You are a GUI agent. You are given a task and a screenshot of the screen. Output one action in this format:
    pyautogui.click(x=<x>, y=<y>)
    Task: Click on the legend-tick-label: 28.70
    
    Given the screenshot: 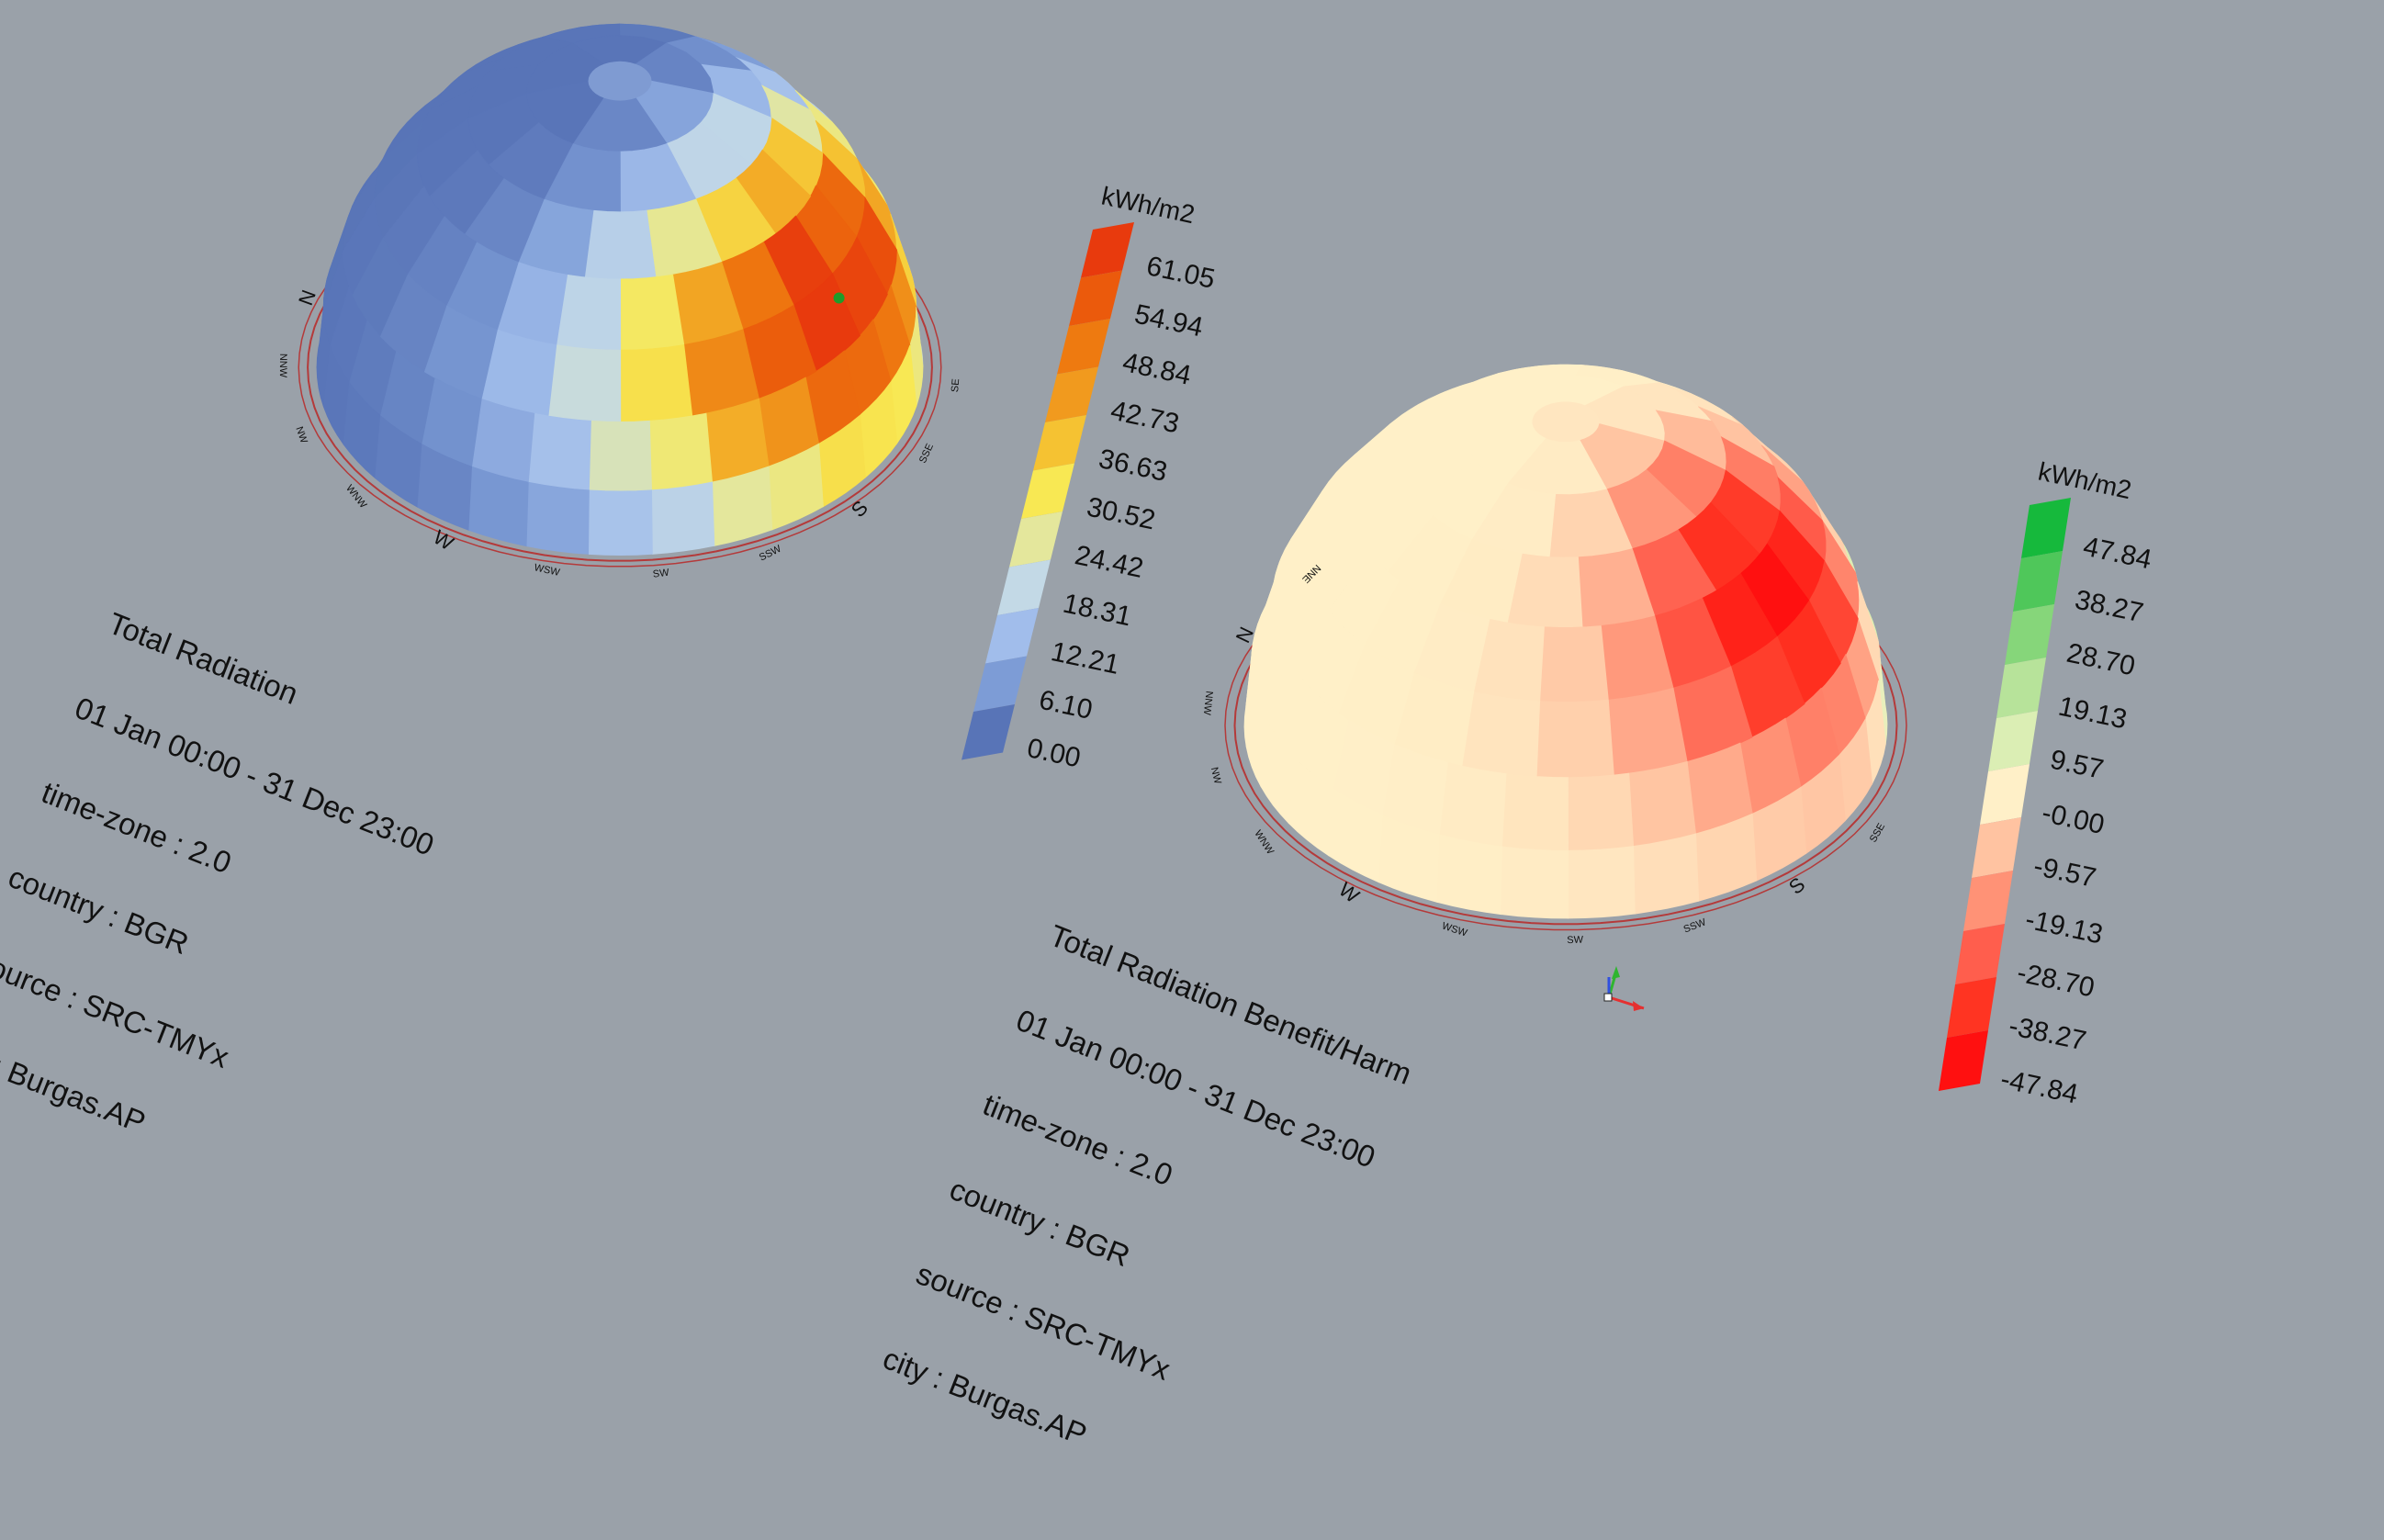 What is the action you would take?
    pyautogui.click(x=2101, y=660)
    